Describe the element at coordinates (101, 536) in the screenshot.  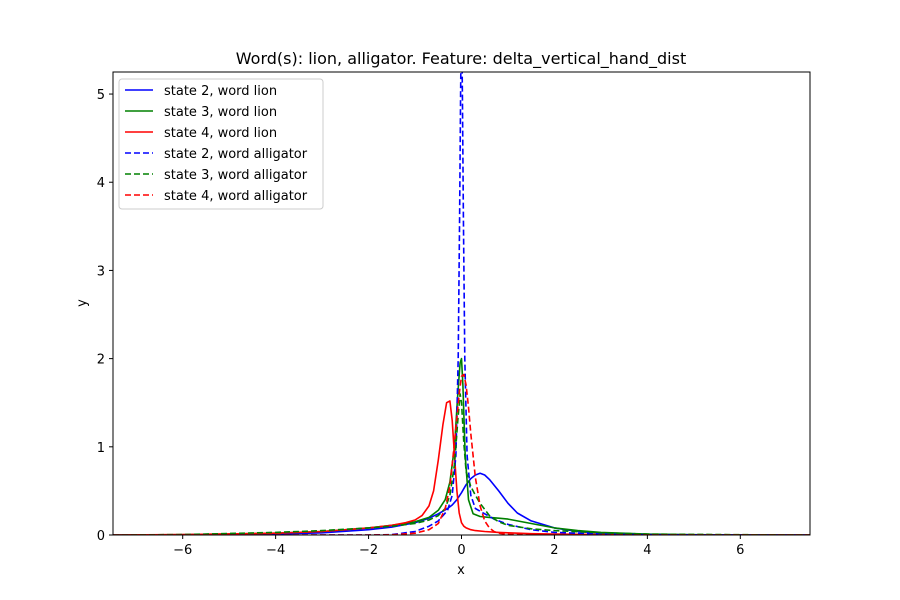
I see `y-tick-label: 0` at that location.